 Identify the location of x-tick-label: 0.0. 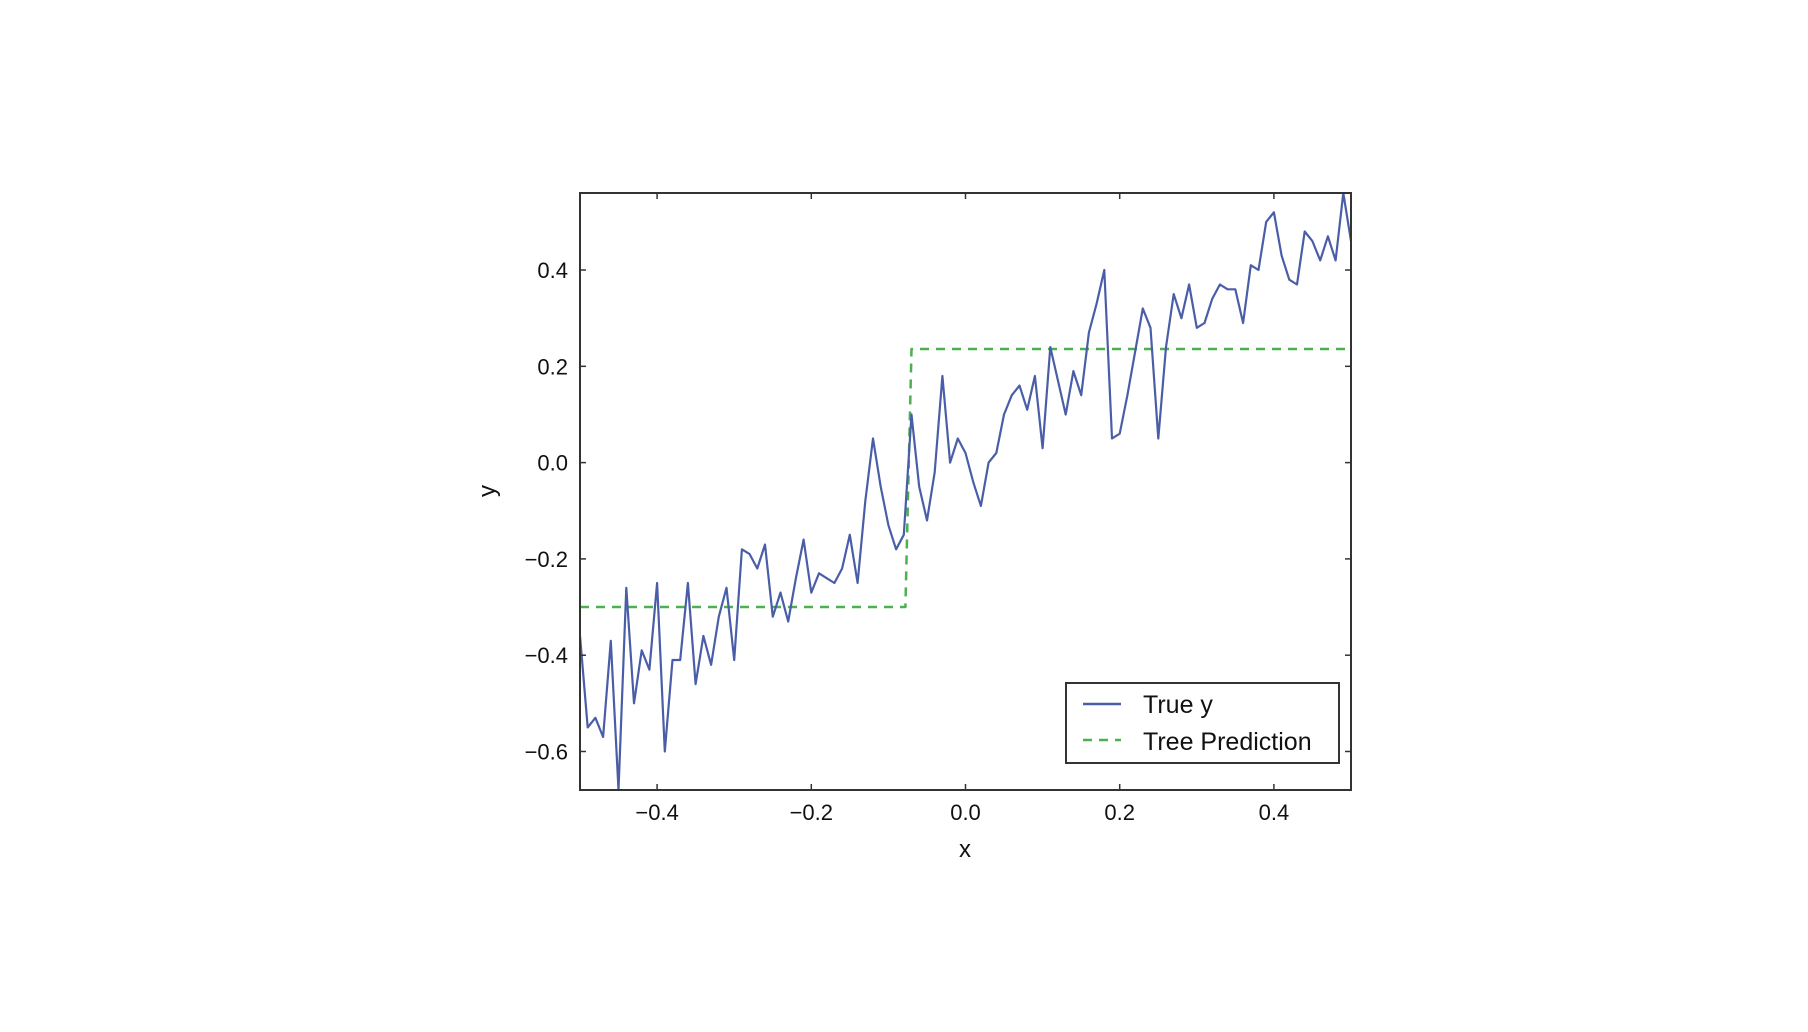
(965, 812).